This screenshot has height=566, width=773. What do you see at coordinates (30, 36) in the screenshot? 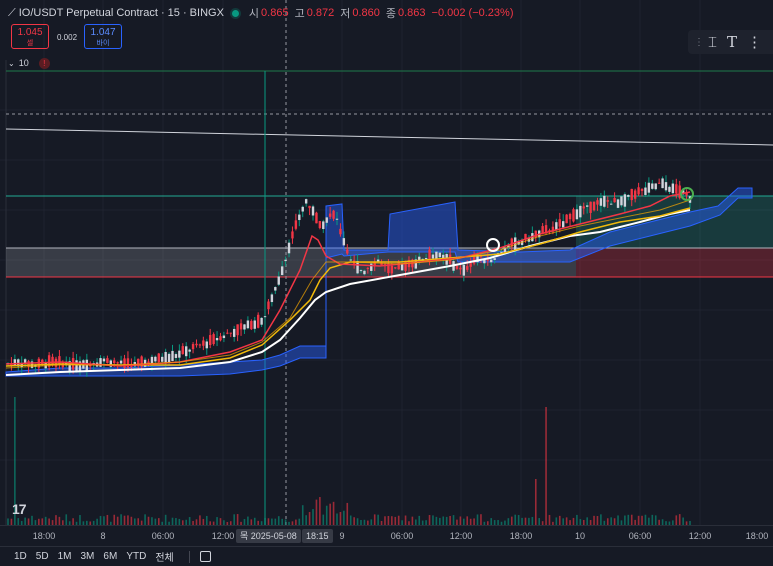
I see `sell-button: 1.045 셀` at bounding box center [30, 36].